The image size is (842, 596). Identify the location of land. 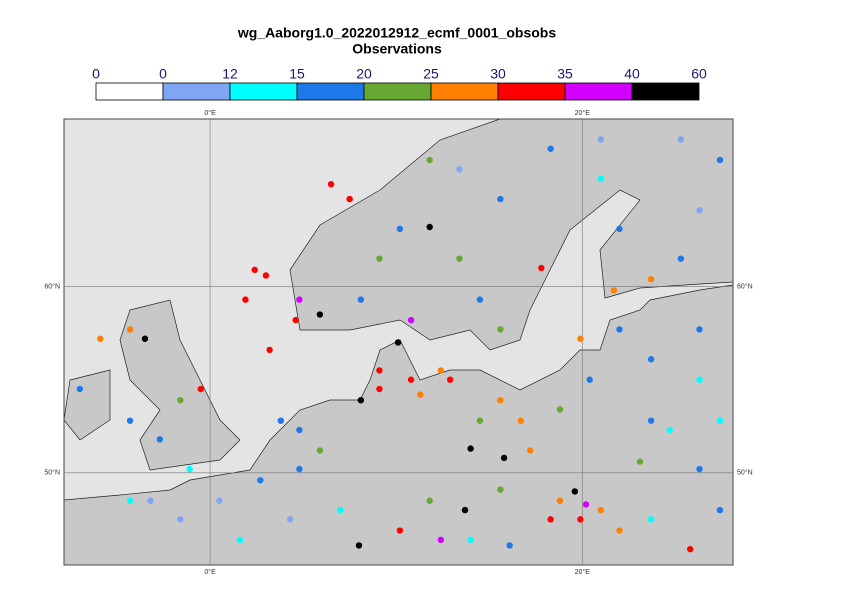
(87, 405).